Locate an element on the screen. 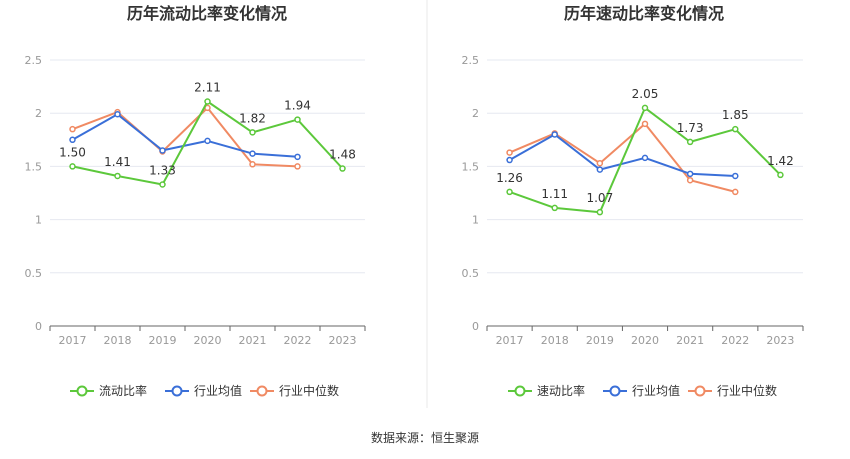 Image resolution: width=850 pixels, height=459 pixels. data-label: 1.42 is located at coordinates (780, 161).